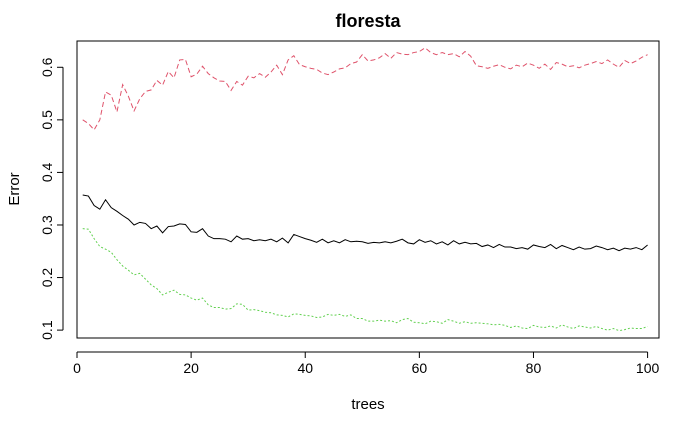 The image size is (700, 432). Describe the element at coordinates (305, 368) in the screenshot. I see `x-tick-label: 40` at that location.